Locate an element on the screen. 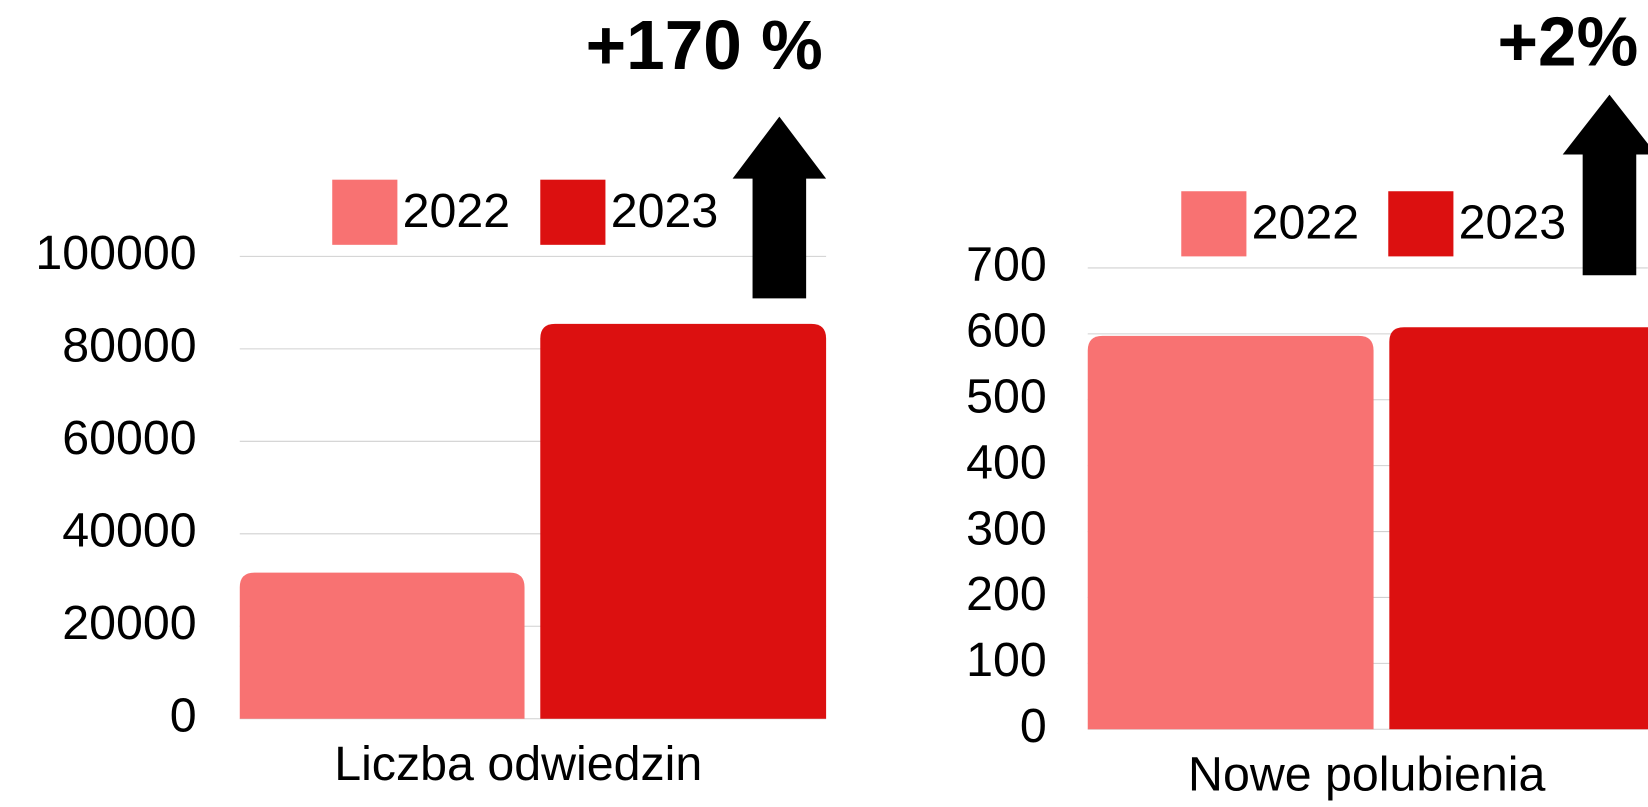 The height and width of the screenshot is (807, 1648). y-tick-label: 700 is located at coordinates (1006, 265).